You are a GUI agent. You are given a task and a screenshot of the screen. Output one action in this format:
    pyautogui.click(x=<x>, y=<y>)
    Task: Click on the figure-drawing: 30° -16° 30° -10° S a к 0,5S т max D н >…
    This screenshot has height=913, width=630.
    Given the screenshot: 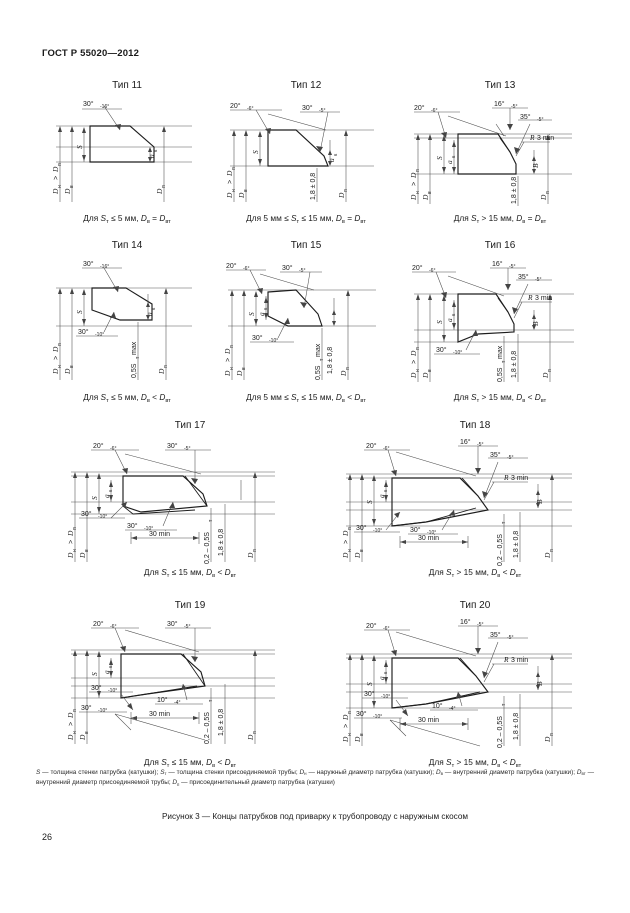 What is the action you would take?
    pyautogui.click(x=127, y=324)
    